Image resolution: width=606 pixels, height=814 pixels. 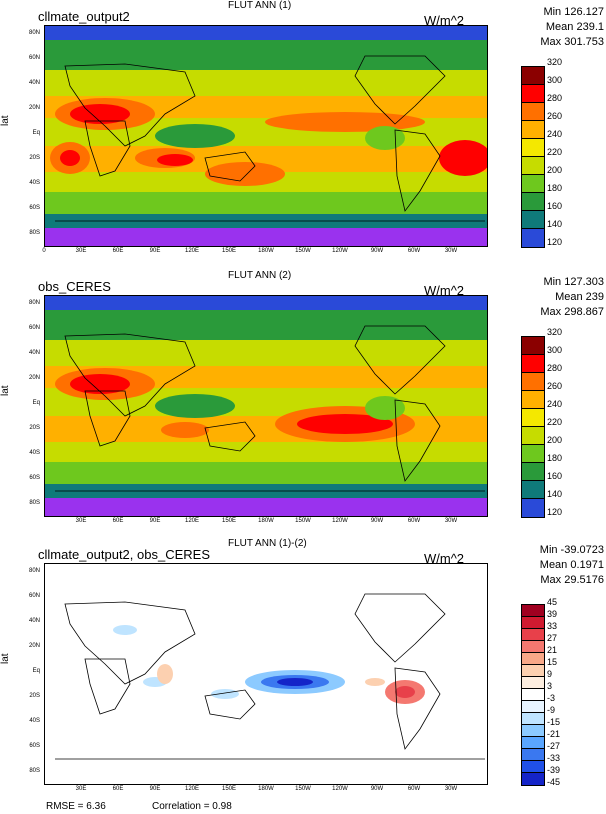 What do you see at coordinates (550, 674) in the screenshot?
I see `colorbar-label: 9` at bounding box center [550, 674].